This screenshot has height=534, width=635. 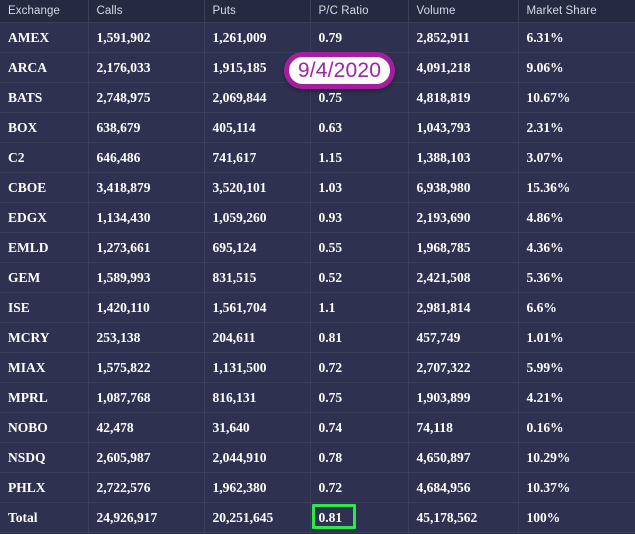 What do you see at coordinates (146, 157) in the screenshot?
I see `cell-calls: 646,486` at bounding box center [146, 157].